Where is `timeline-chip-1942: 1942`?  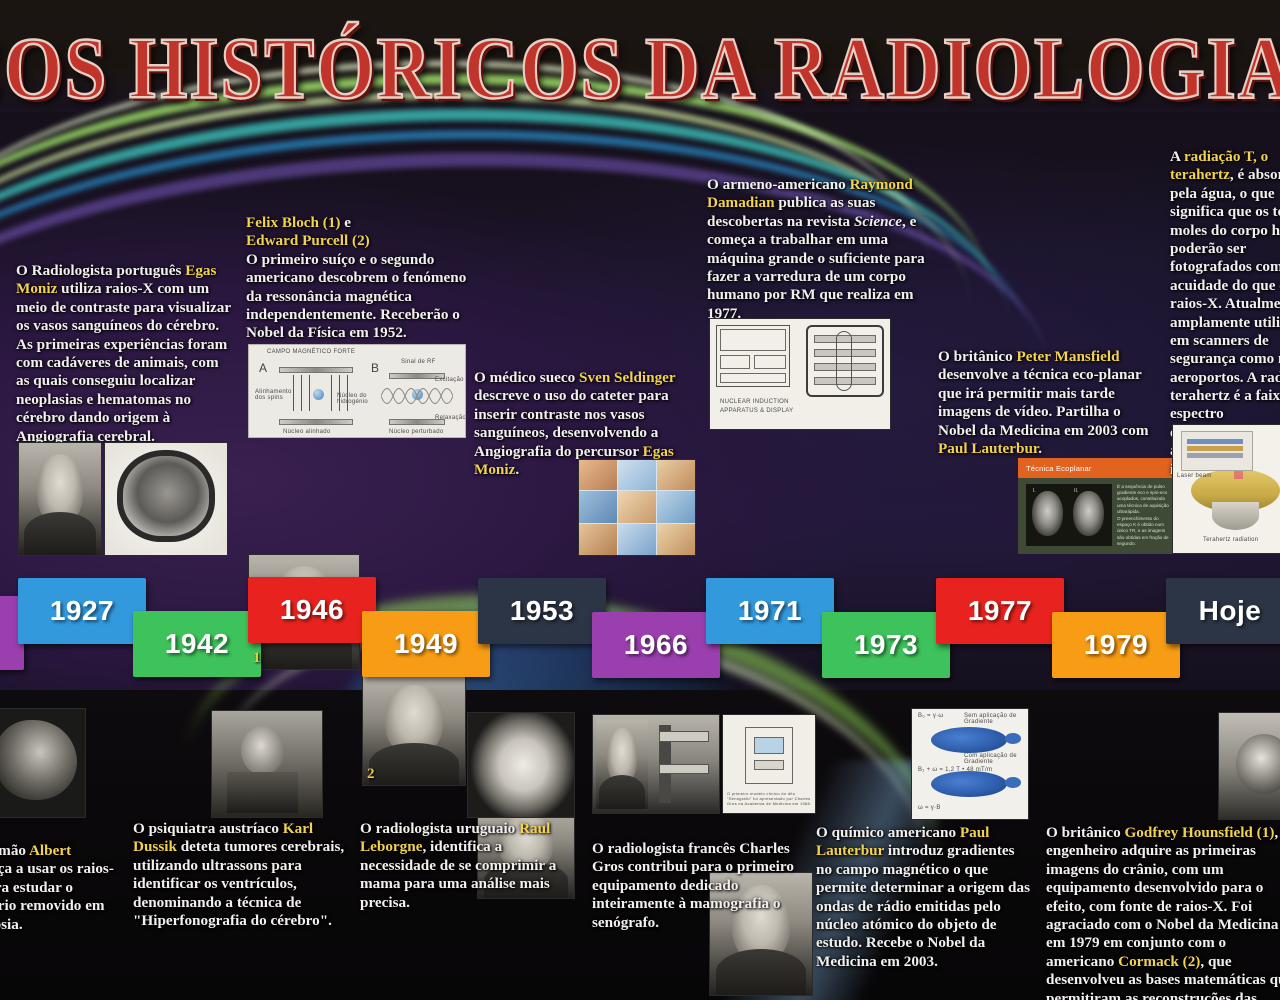
timeline-chip-1942: 1942 is located at coordinates (197, 644).